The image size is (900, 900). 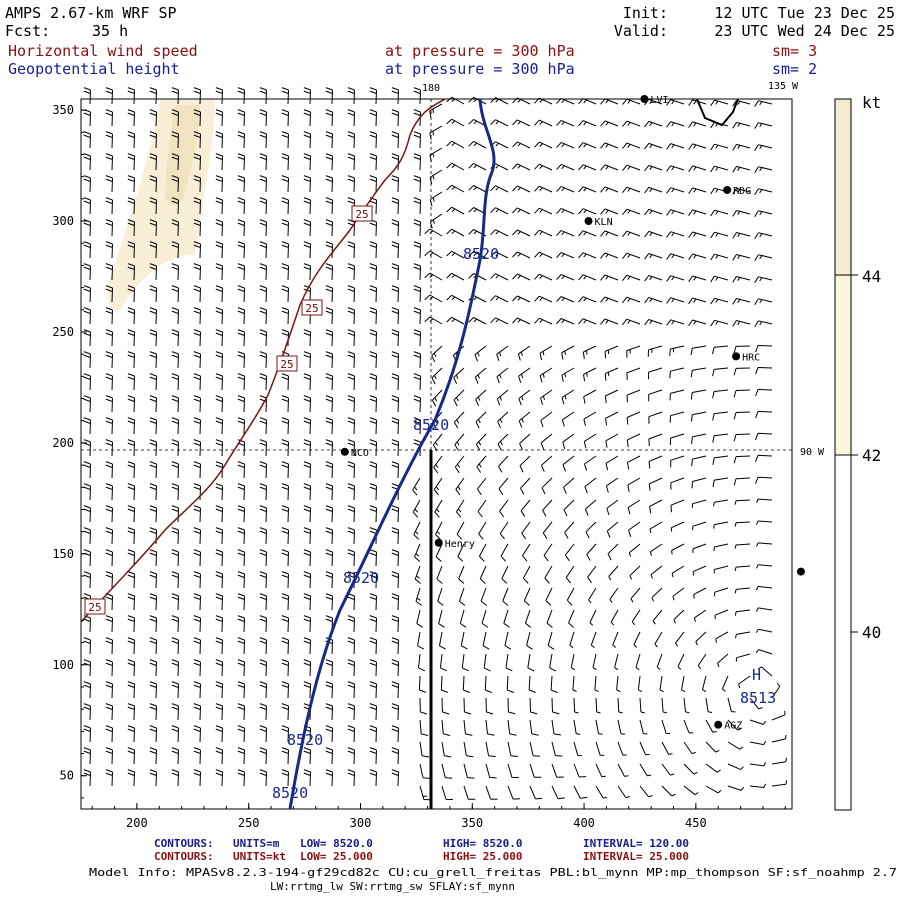 I want to click on label-box-25-c, so click(x=287, y=363).